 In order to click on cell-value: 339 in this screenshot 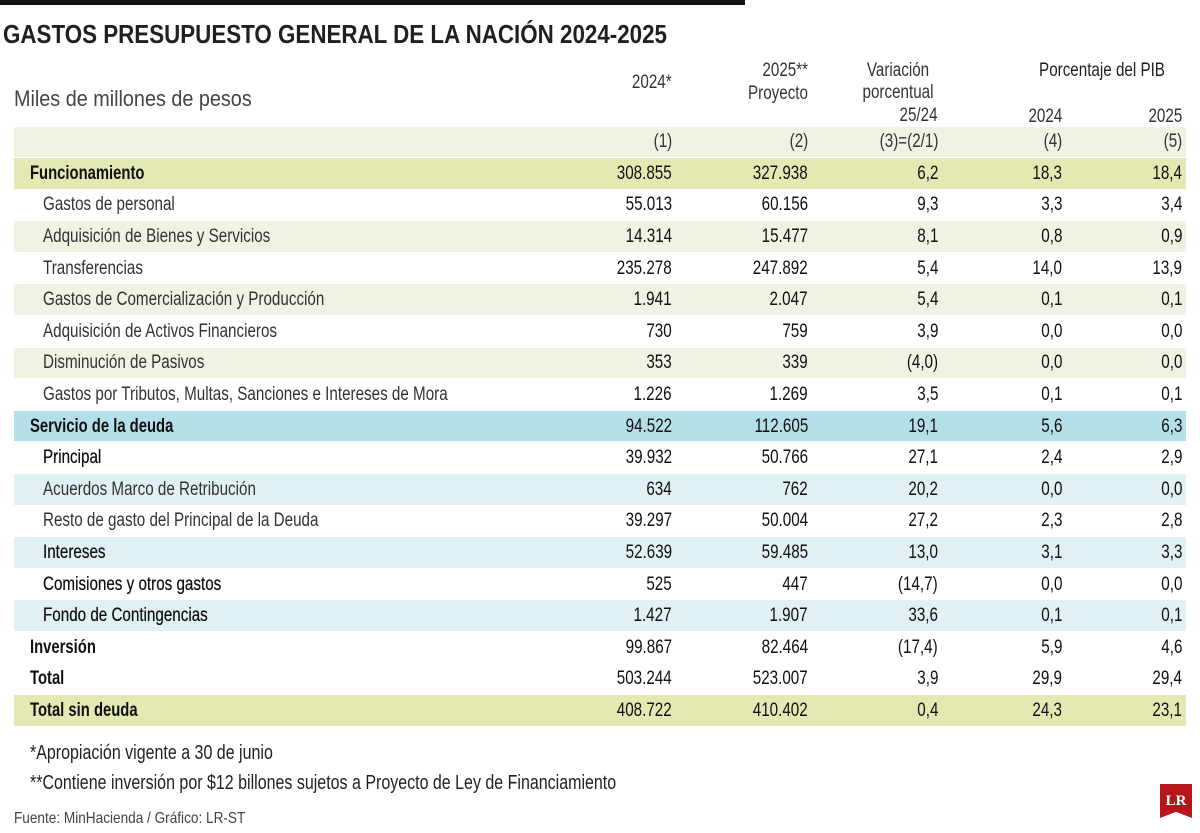, I will do `click(795, 363)`.